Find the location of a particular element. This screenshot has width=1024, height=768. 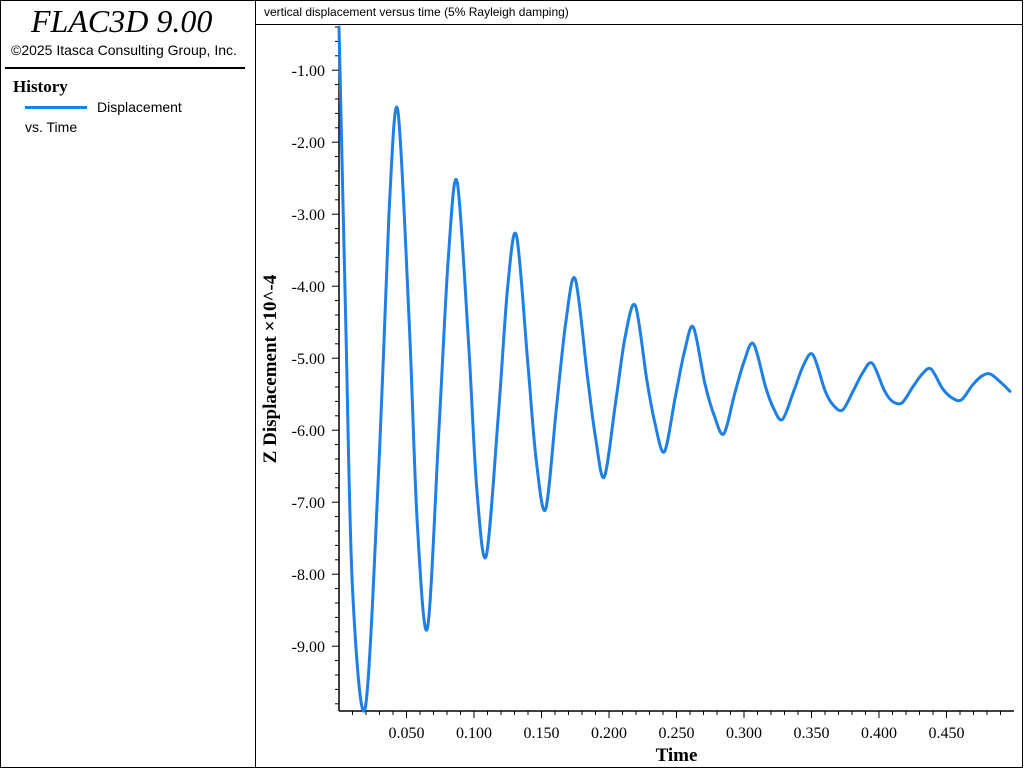

x-tick-label: 0.450 is located at coordinates (947, 733).